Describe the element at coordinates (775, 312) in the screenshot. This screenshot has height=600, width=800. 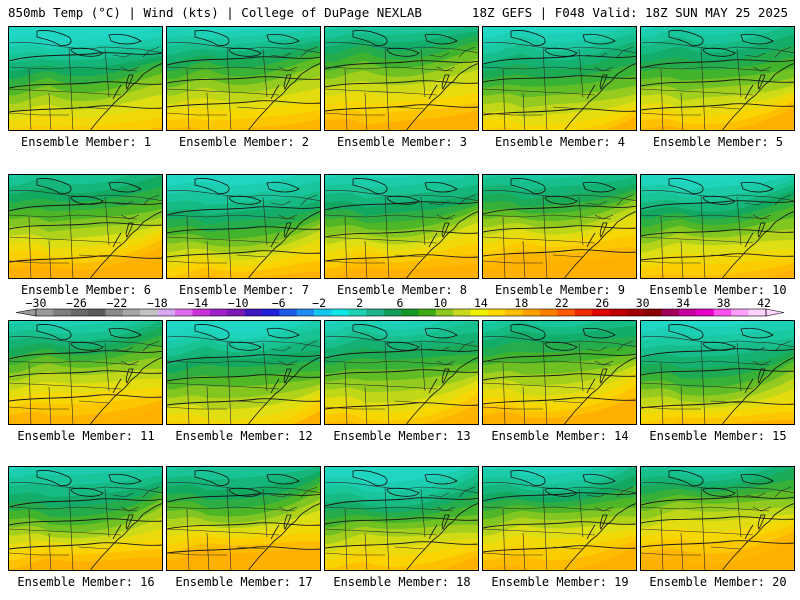
I see `colorbar-high-arrow` at that location.